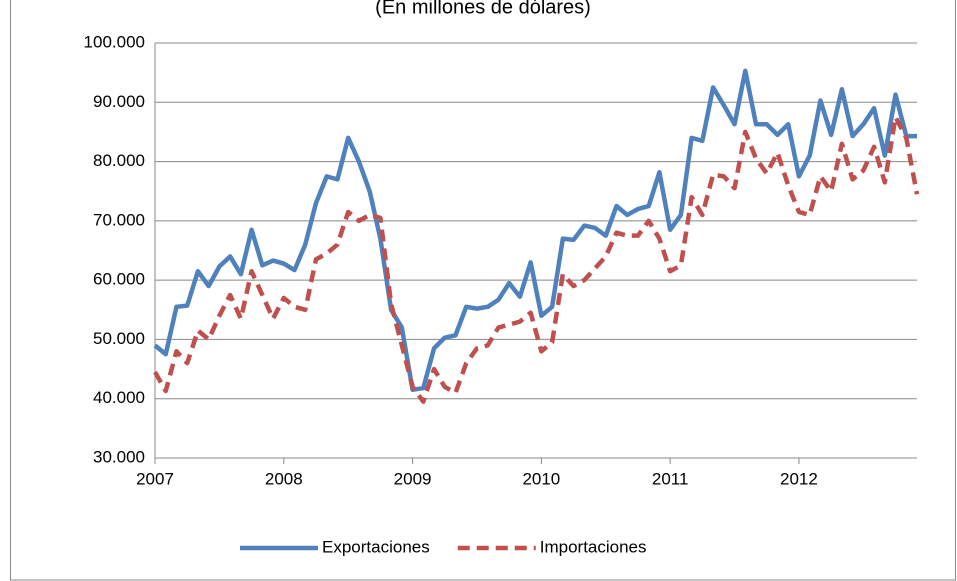 The width and height of the screenshot is (957, 581). Describe the element at coordinates (119, 397) in the screenshot. I see `y-tick-label: 40.000` at that location.